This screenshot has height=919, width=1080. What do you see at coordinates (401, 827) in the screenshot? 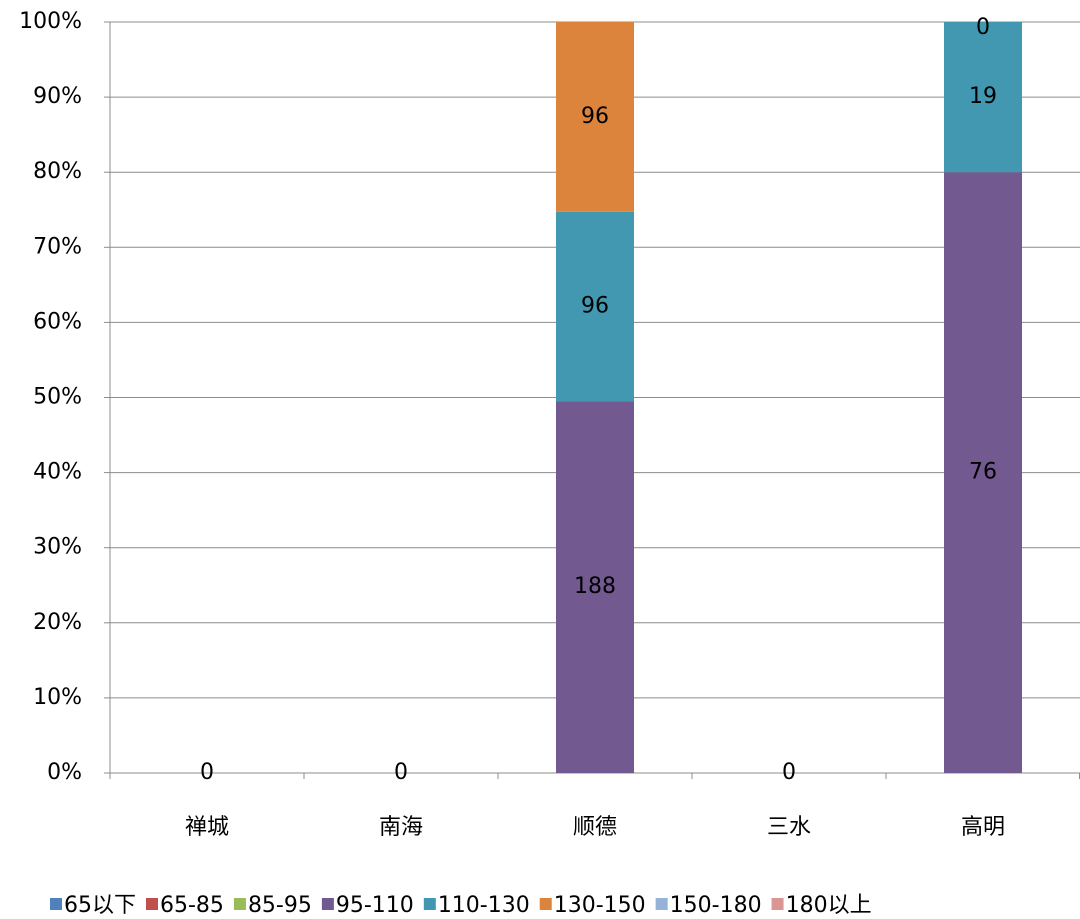
I see `x-tick-label: 南海` at bounding box center [401, 827].